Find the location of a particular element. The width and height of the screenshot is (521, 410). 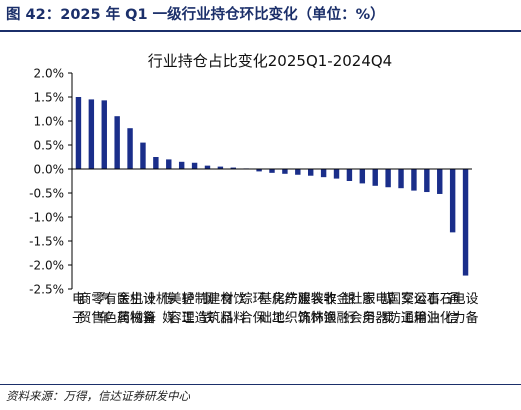

bar-基础化工 is located at coordinates (272, 171).